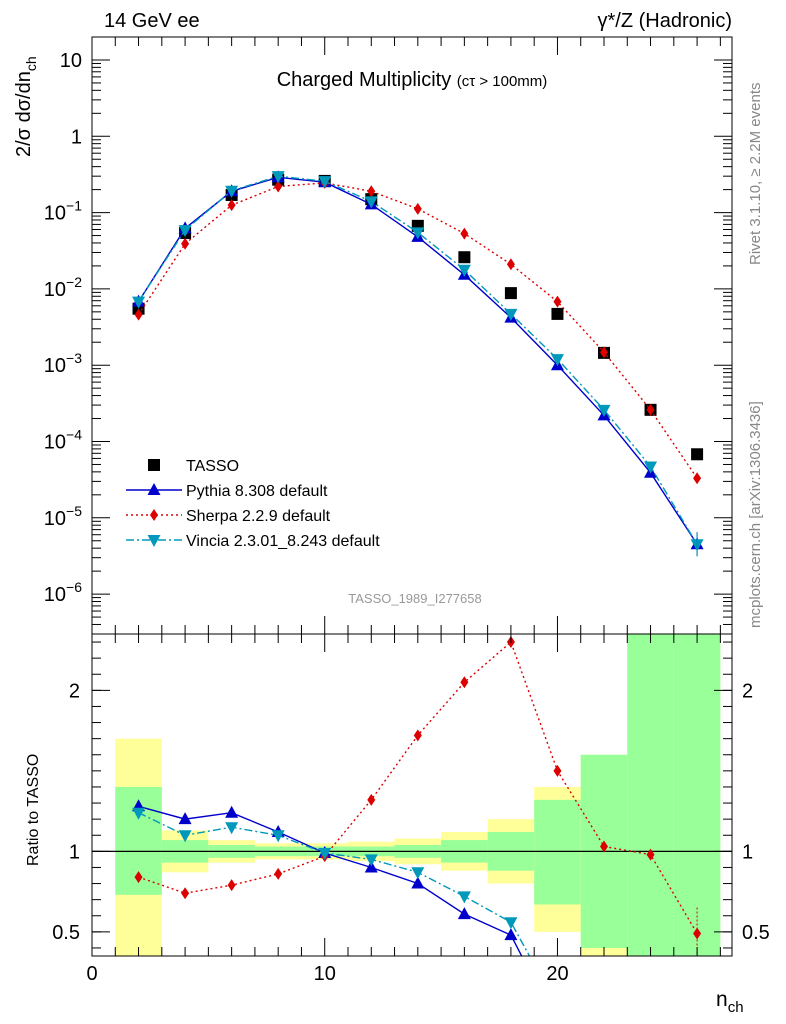 Image resolution: width=786 pixels, height=1024 pixels. What do you see at coordinates (71, 61) in the screenshot?
I see `main-y-tick-label: 10` at bounding box center [71, 61].